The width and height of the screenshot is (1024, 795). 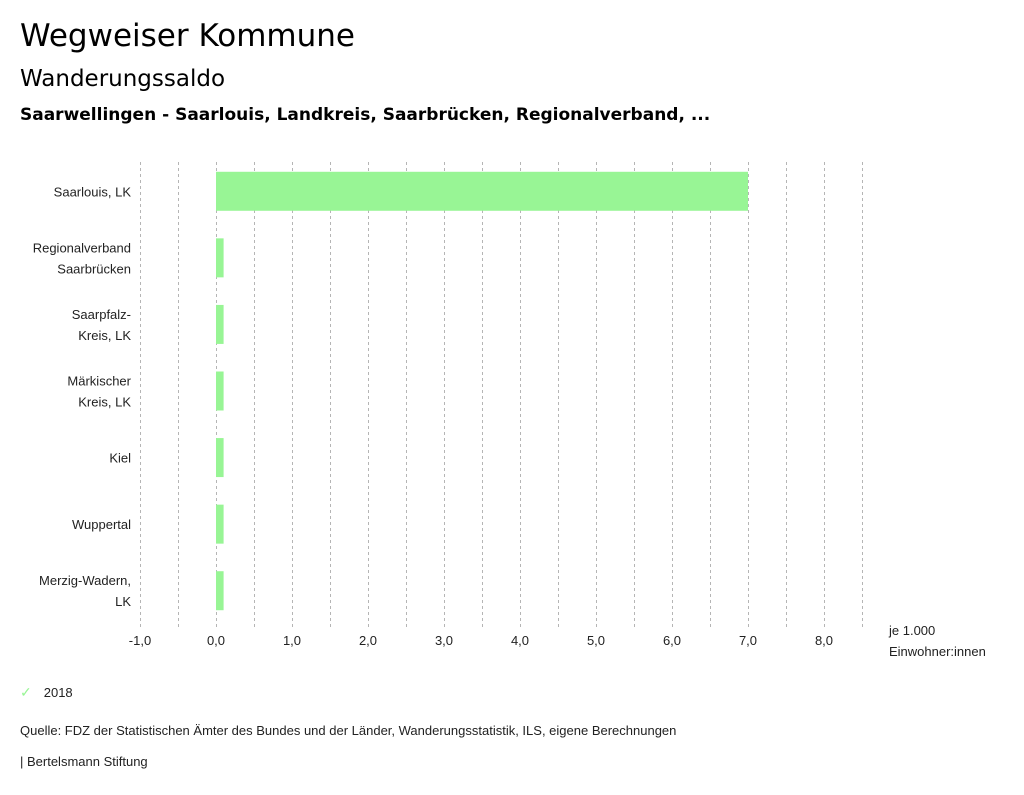 I want to click on category-label: Saarlouis, LK, so click(x=93, y=191).